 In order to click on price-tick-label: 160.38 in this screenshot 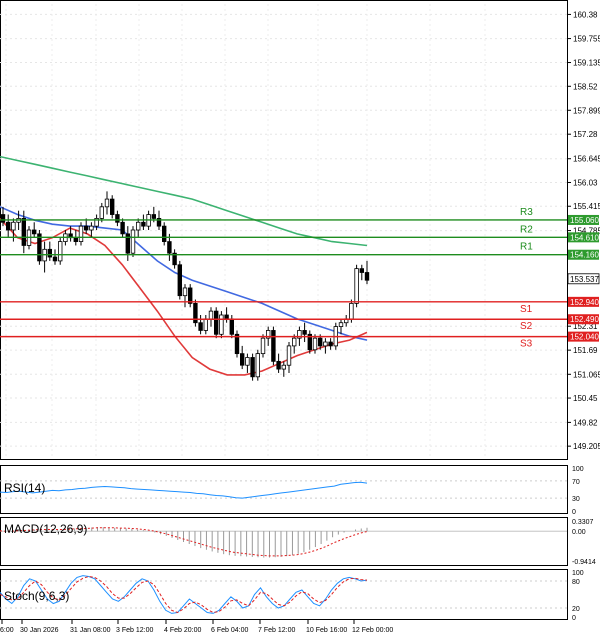, I will do `click(585, 14)`.